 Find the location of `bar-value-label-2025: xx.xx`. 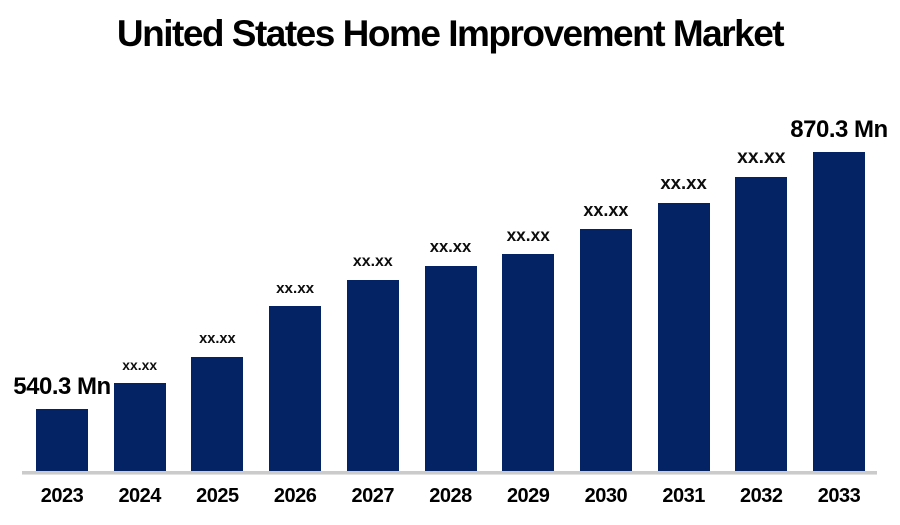

bar-value-label-2025: xx.xx is located at coordinates (217, 339).